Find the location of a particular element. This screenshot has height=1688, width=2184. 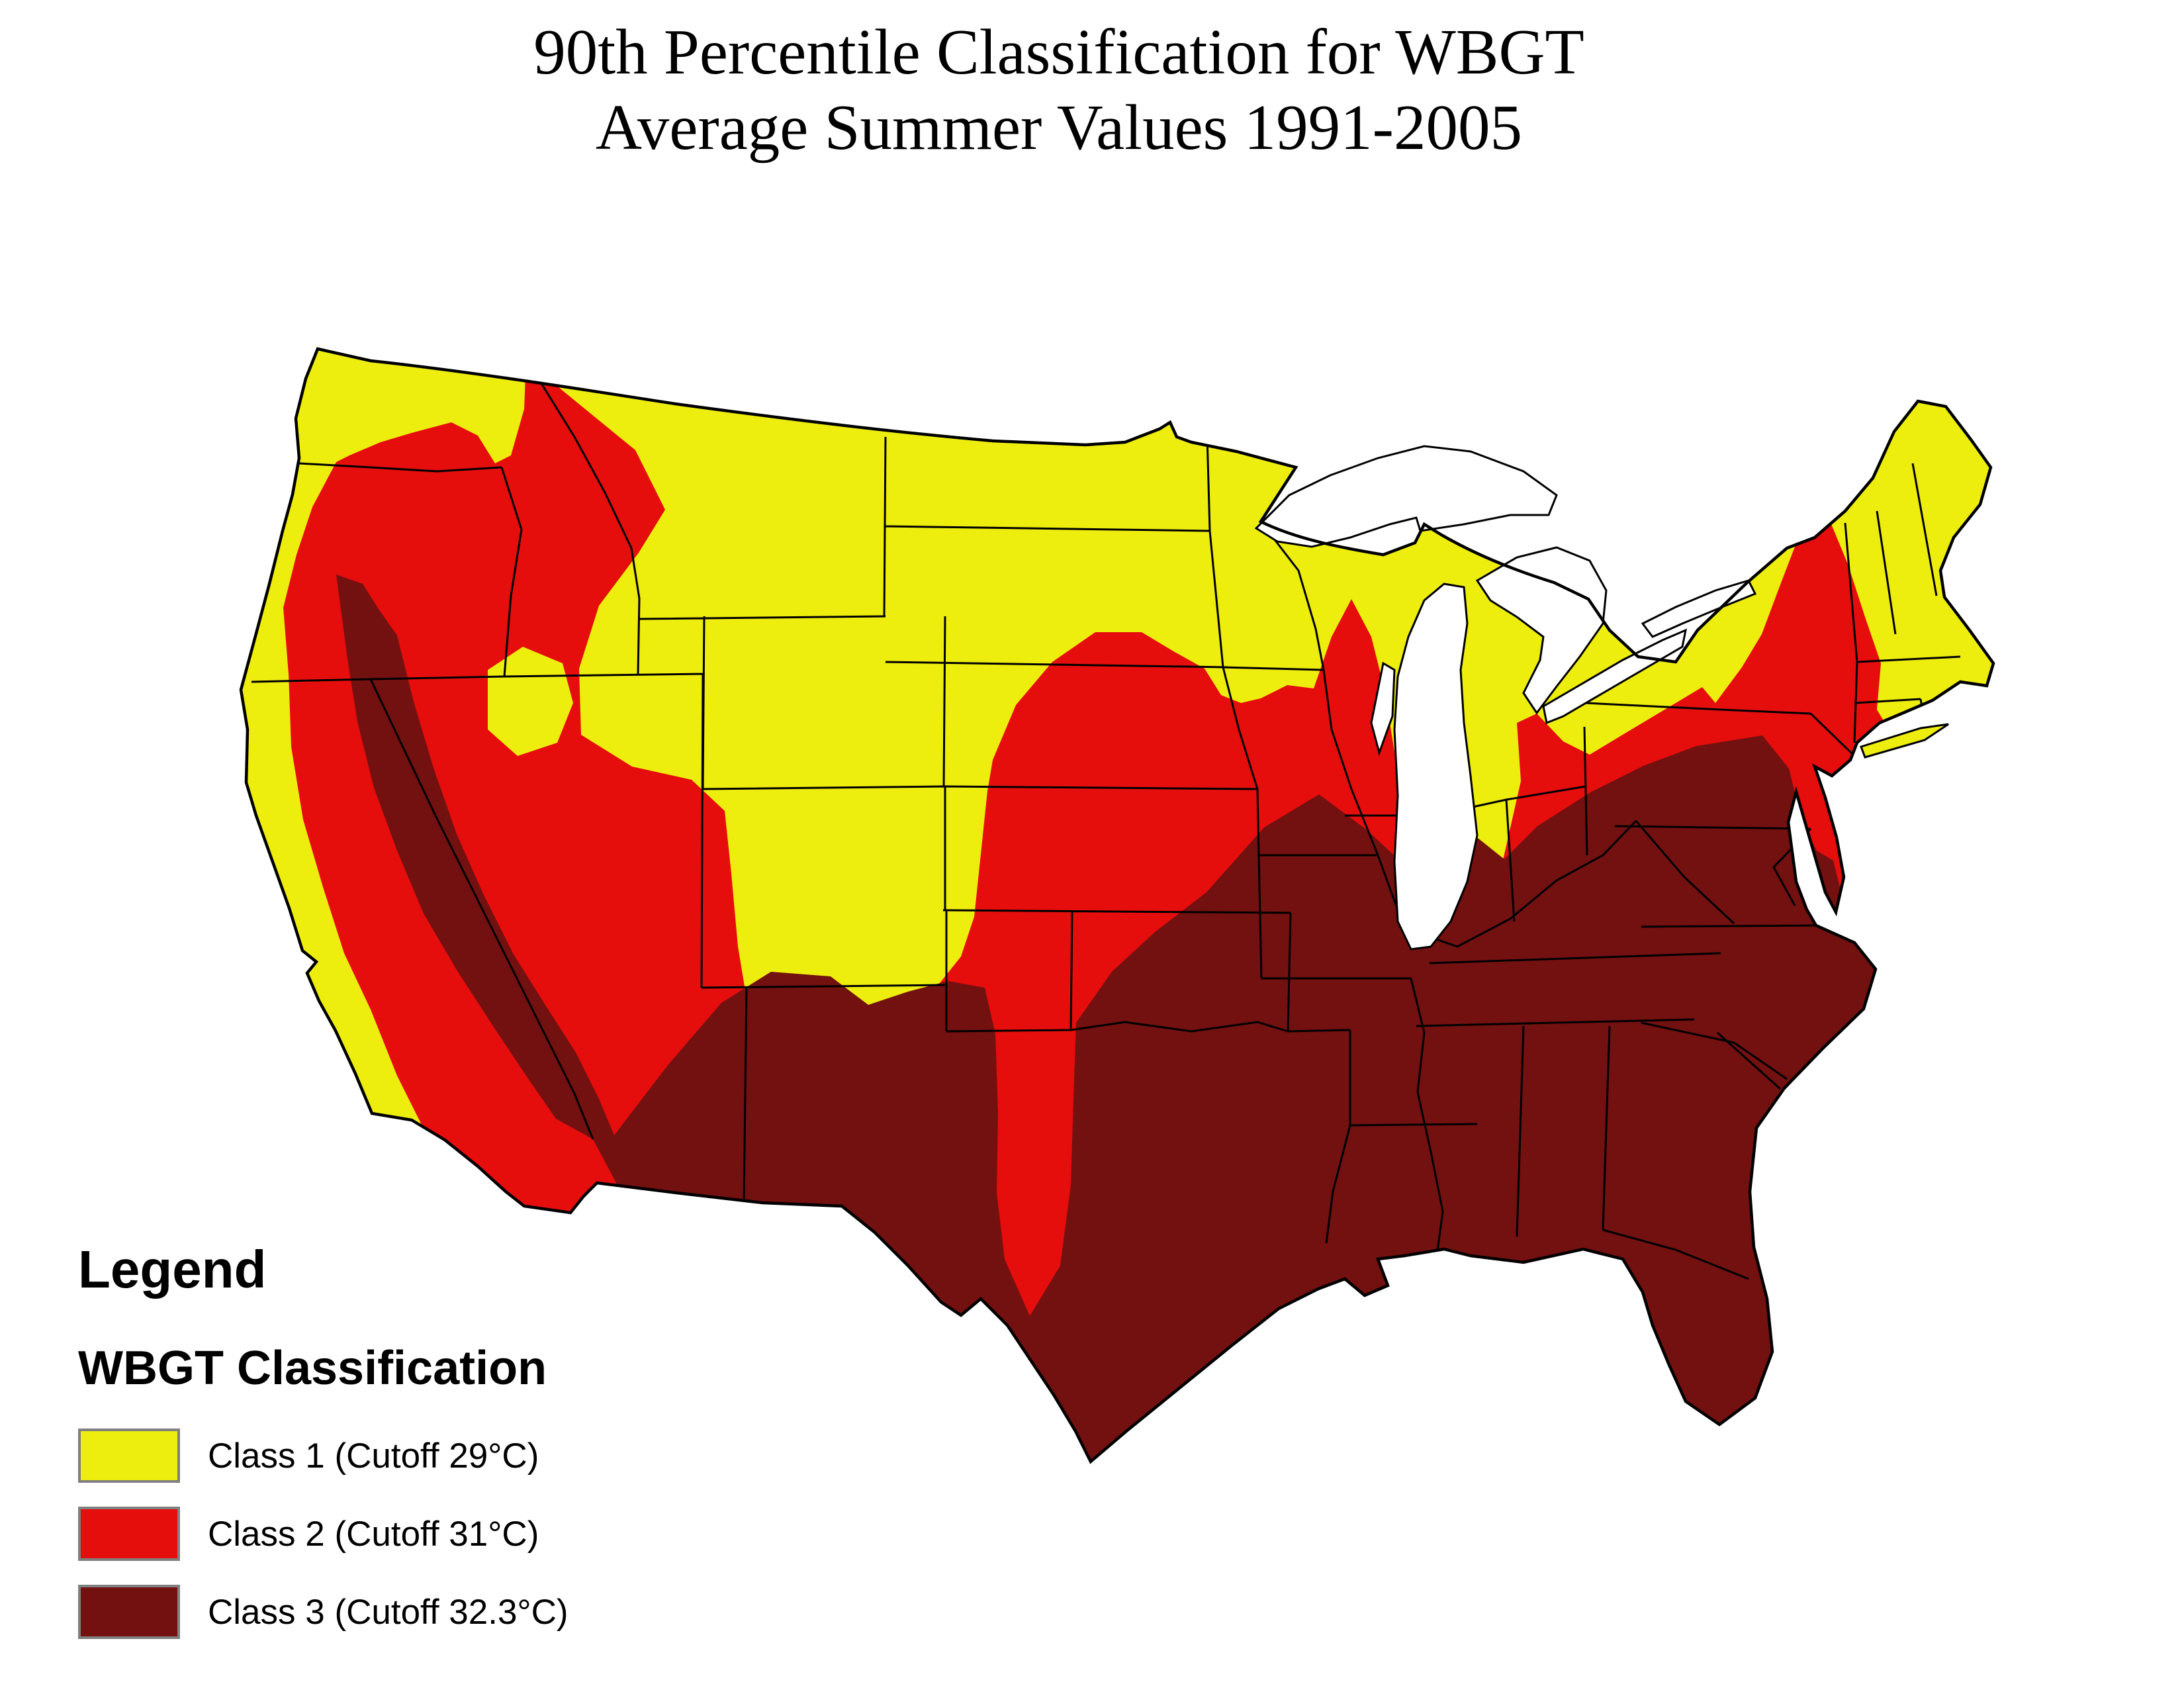

legend-section-title: WBGT Classification is located at coordinates (312, 1368).